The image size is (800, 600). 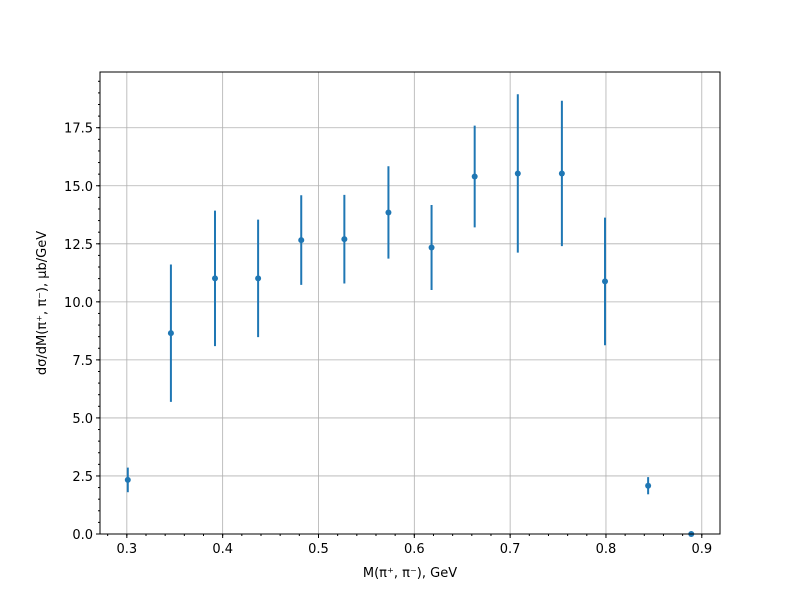 I want to click on y-tick-label: 10.0, so click(x=78, y=303).